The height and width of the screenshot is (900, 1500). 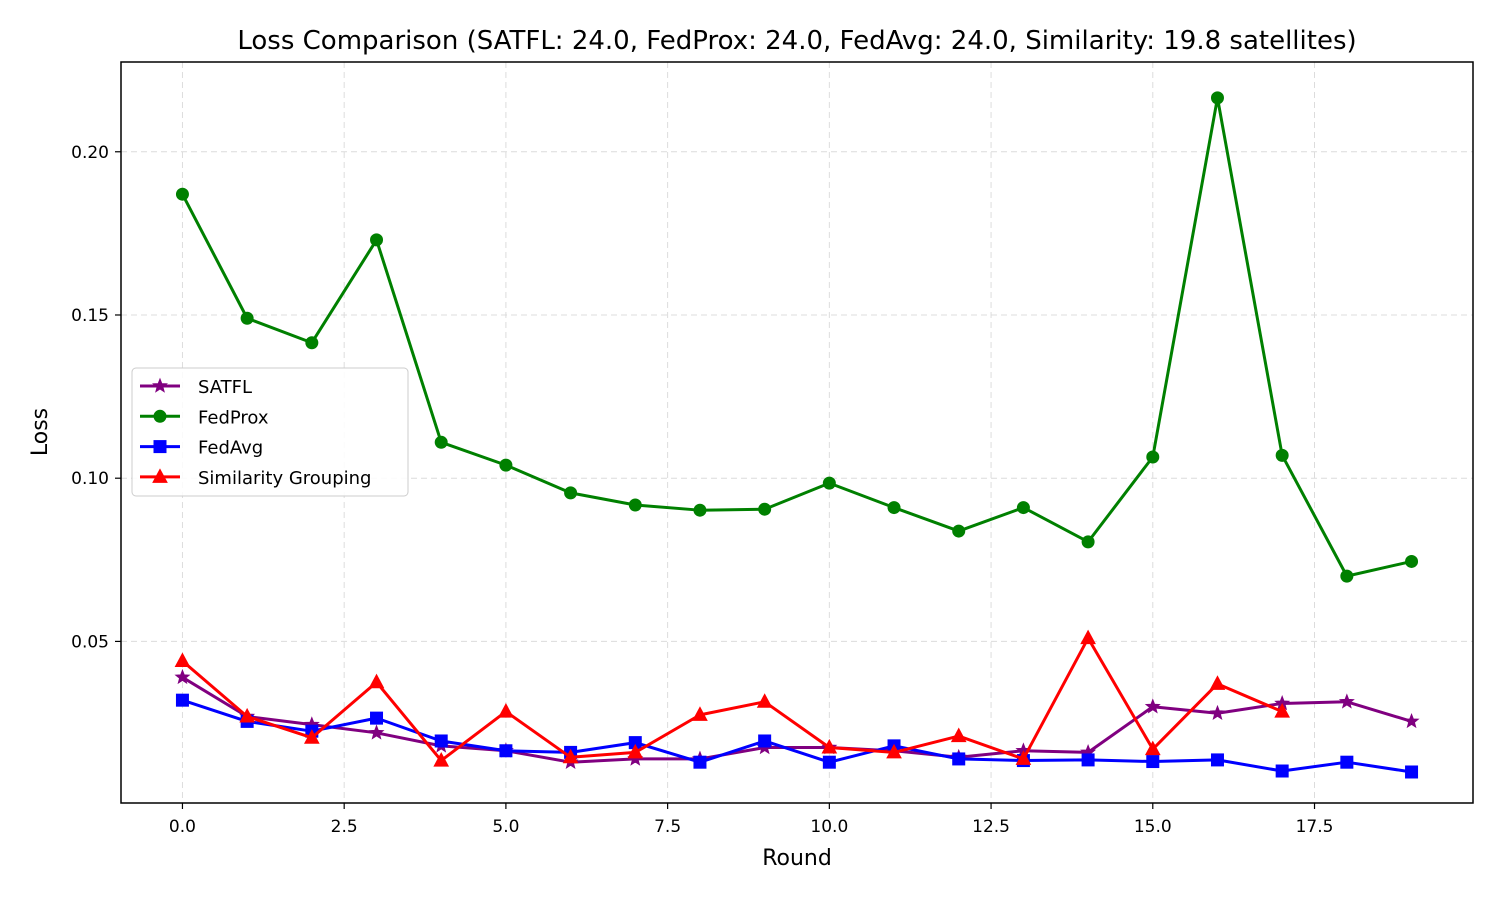 What do you see at coordinates (90, 316) in the screenshot?
I see `y-tick-label: 0.15` at bounding box center [90, 316].